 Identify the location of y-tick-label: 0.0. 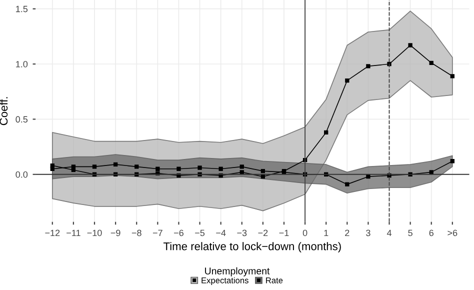
(22, 174).